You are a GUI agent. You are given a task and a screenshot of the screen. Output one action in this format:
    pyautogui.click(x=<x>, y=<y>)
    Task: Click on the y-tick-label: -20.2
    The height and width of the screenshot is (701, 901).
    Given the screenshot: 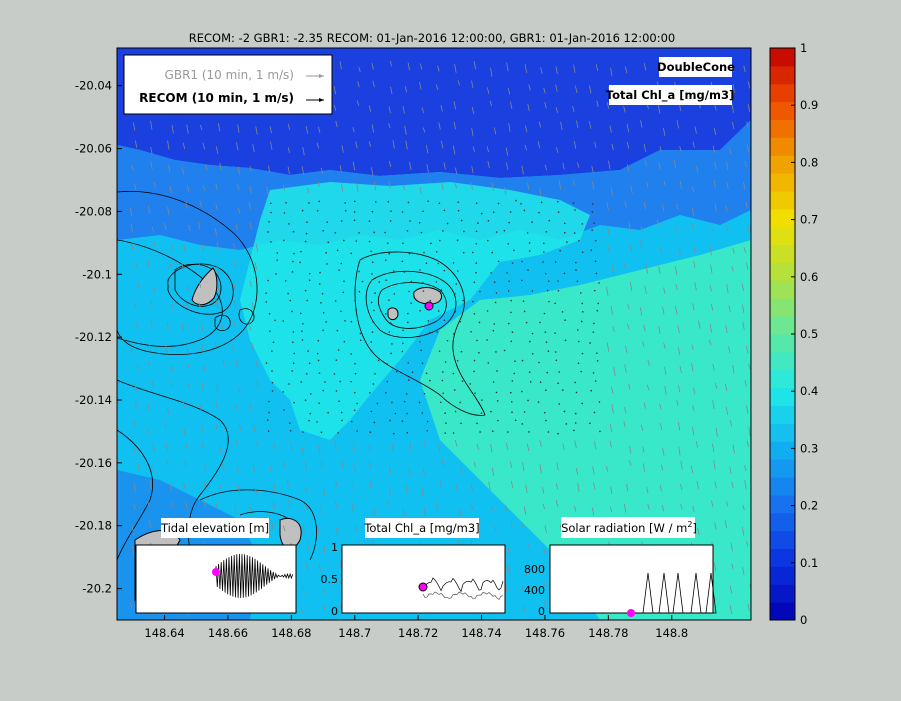 What is the action you would take?
    pyautogui.click(x=97, y=589)
    